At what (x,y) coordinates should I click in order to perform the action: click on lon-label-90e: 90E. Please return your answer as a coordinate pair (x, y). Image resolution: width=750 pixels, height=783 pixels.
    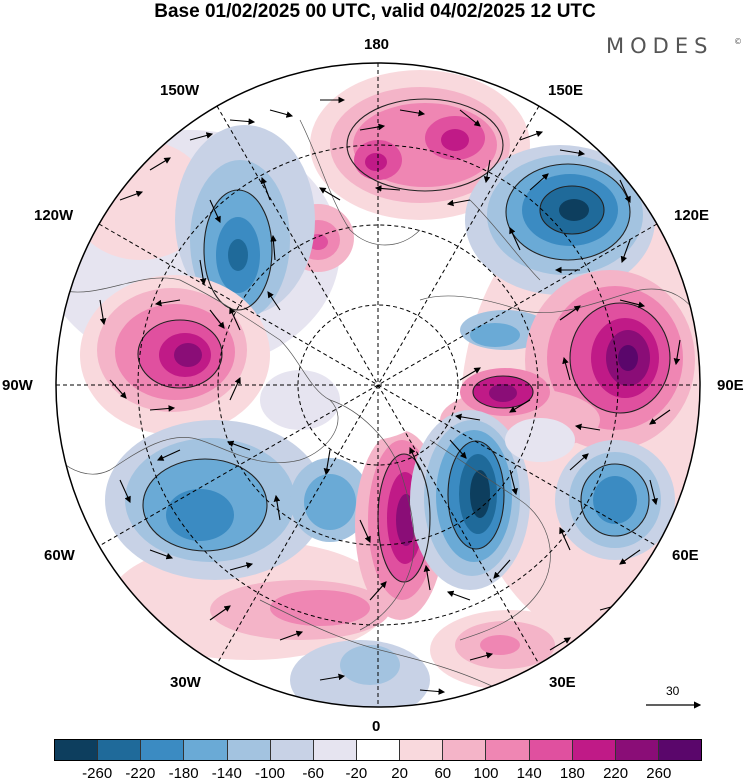
    Looking at the image, I should click on (730, 385).